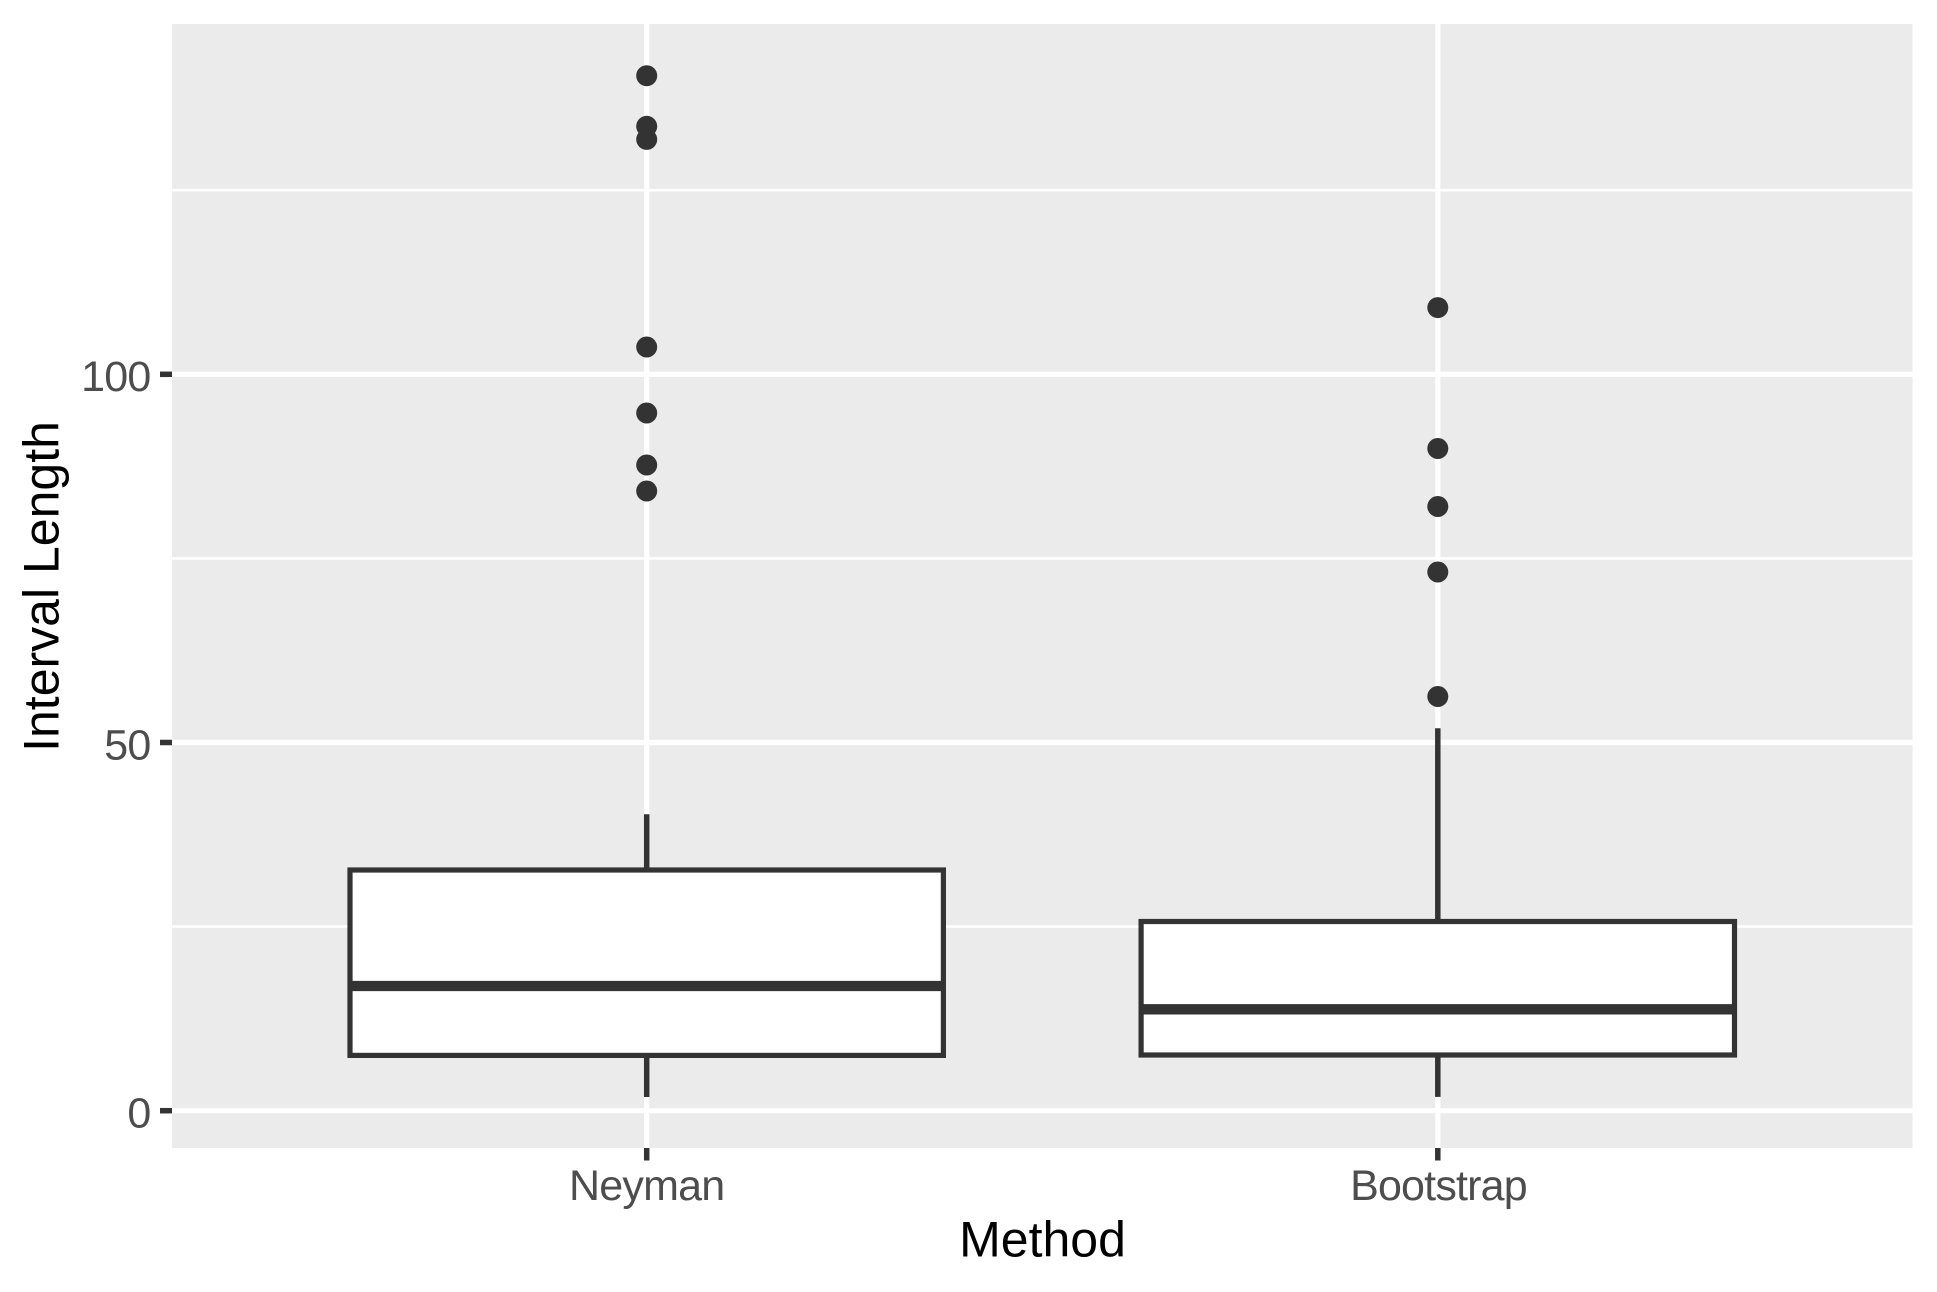 This screenshot has height=1292, width=1937. Describe the element at coordinates (115, 377) in the screenshot. I see `svg-text: 100` at that location.